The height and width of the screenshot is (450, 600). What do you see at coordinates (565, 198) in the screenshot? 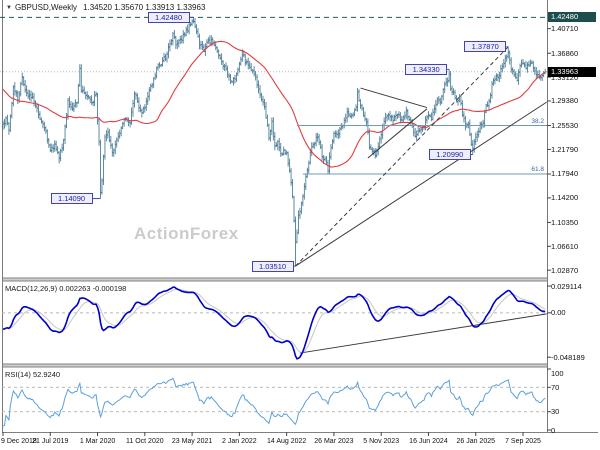
I see `y-axis-tick-label: 1.14200` at bounding box center [565, 198].